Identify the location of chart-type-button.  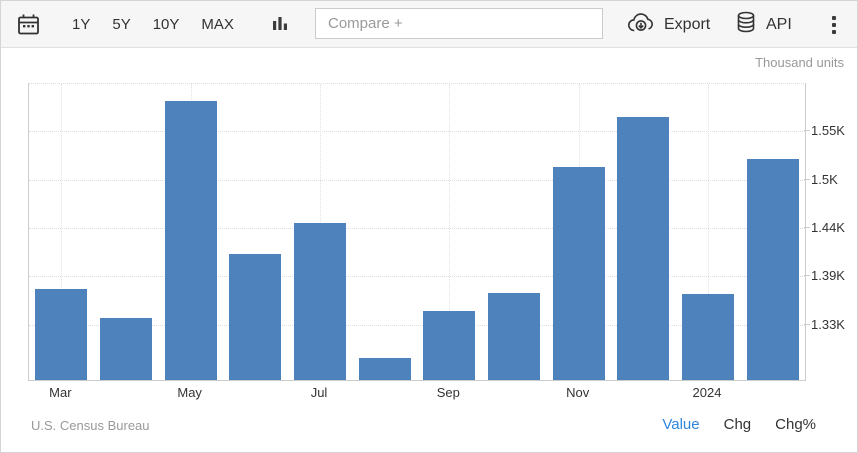
(280, 24).